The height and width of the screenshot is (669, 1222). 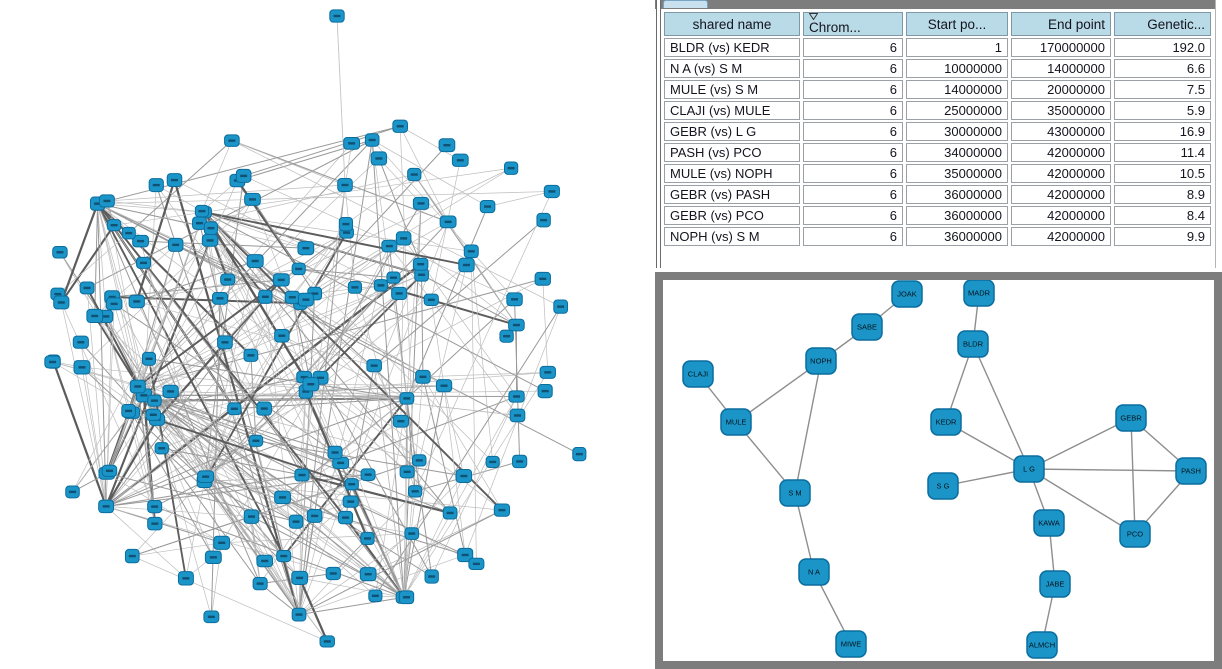 What do you see at coordinates (813, 16) in the screenshot?
I see `funnel-sort-icon` at bounding box center [813, 16].